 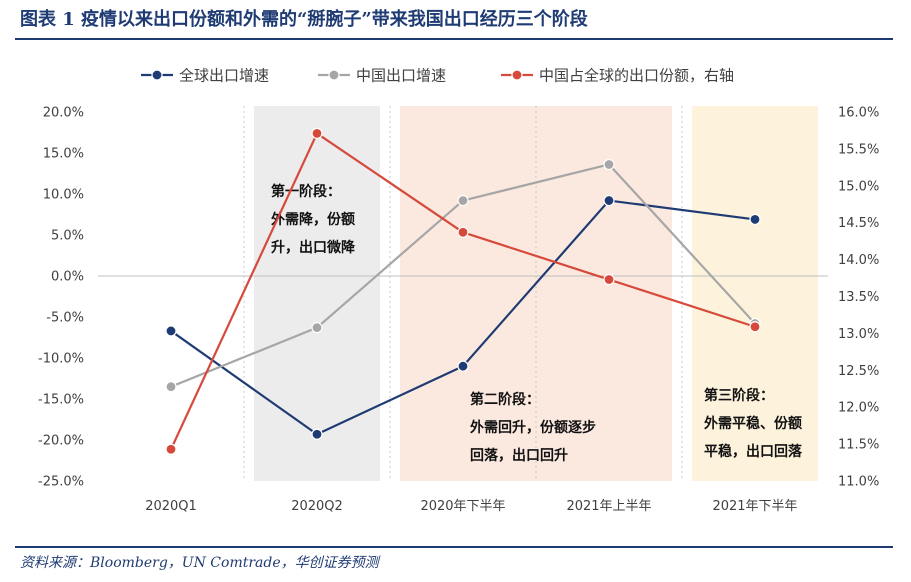 What do you see at coordinates (67, 236) in the screenshot?
I see `y-left-tick-label: 5.0%` at bounding box center [67, 236].